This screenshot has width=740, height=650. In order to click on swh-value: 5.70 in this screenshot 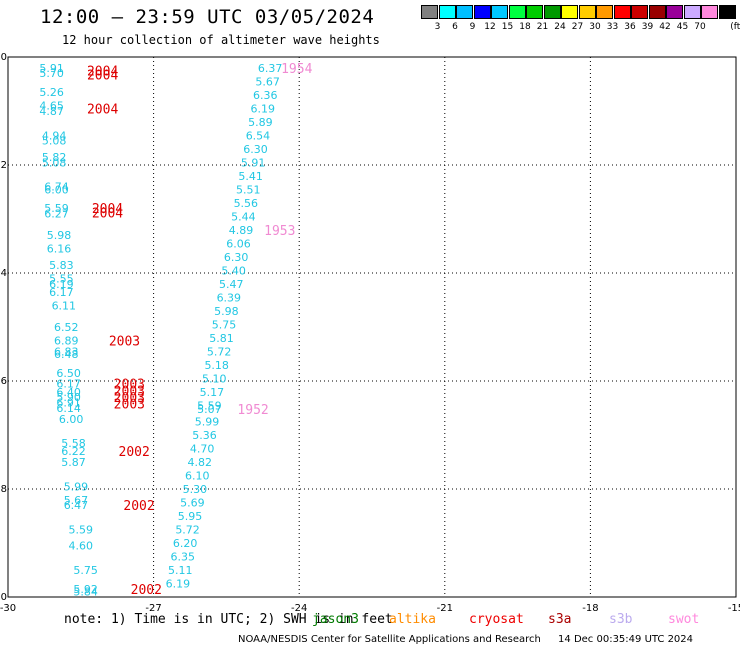, I will do `click(51, 73)`.